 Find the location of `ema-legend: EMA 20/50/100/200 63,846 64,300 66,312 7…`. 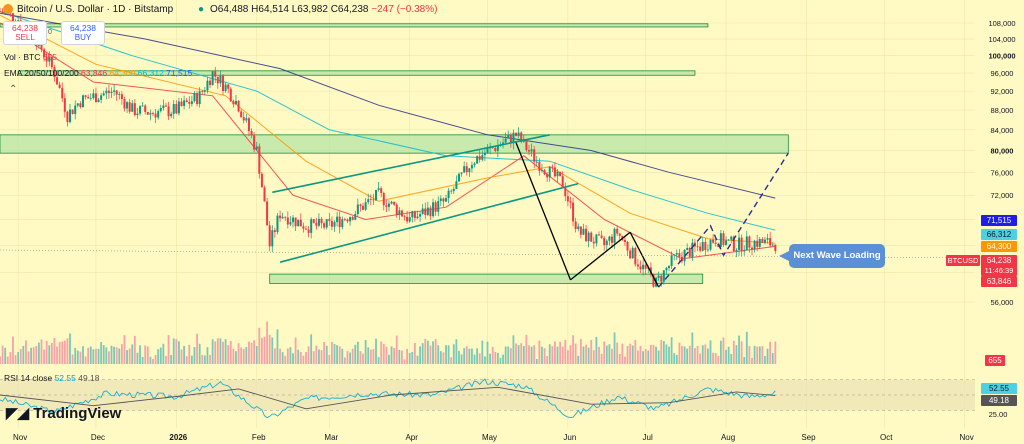

ema-legend: EMA 20/50/100/200 63,846 64,300 66,312 7… is located at coordinates (98, 73).